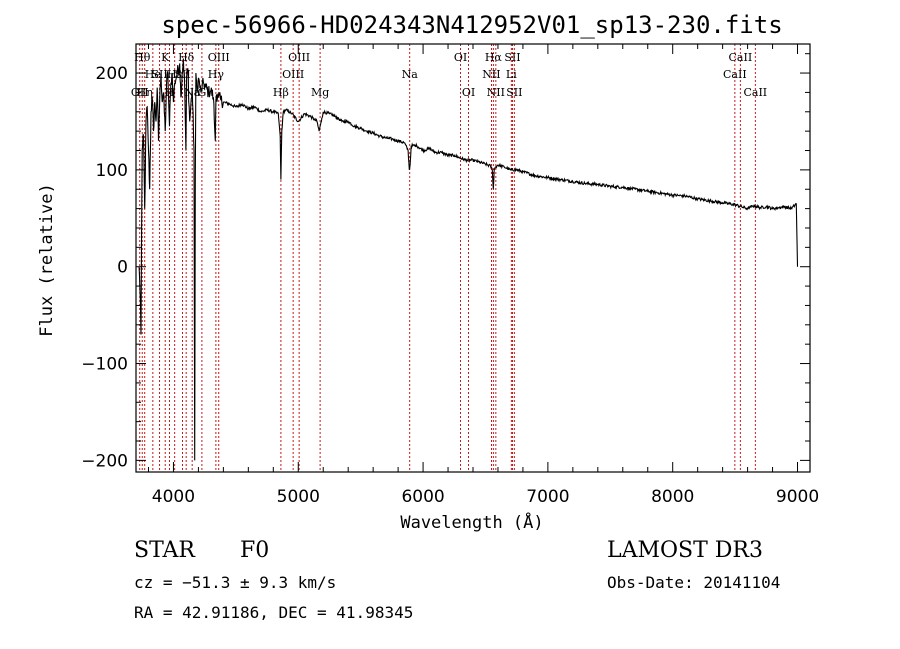 The image size is (900, 649). What do you see at coordinates (122, 268) in the screenshot?
I see `y-tick-label: 0` at bounding box center [122, 268].